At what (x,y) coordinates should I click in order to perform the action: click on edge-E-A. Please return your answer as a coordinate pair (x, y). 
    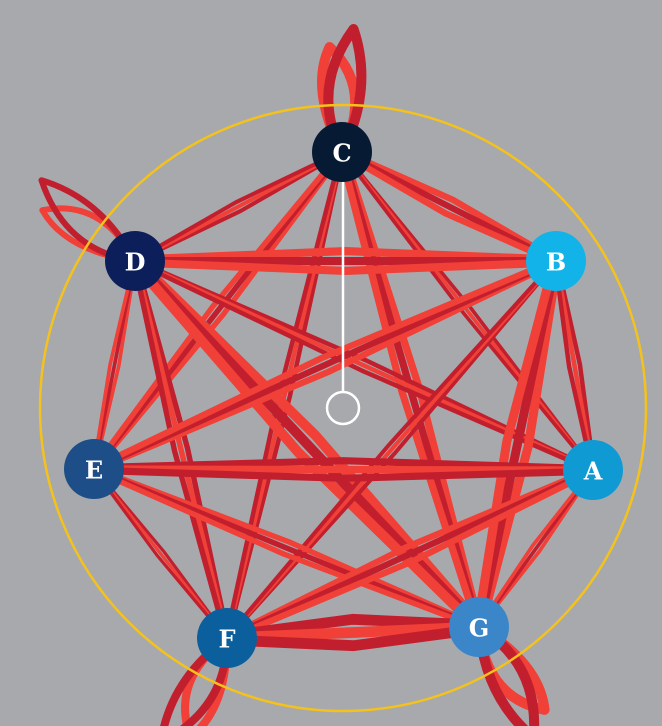
    Looking at the image, I should click on (343, 469).